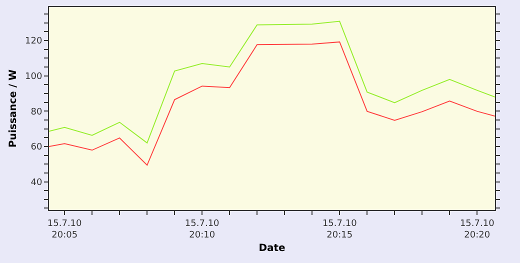 The image size is (520, 263). What do you see at coordinates (33, 41) in the screenshot?
I see `y-tick-label: 120` at bounding box center [33, 41].